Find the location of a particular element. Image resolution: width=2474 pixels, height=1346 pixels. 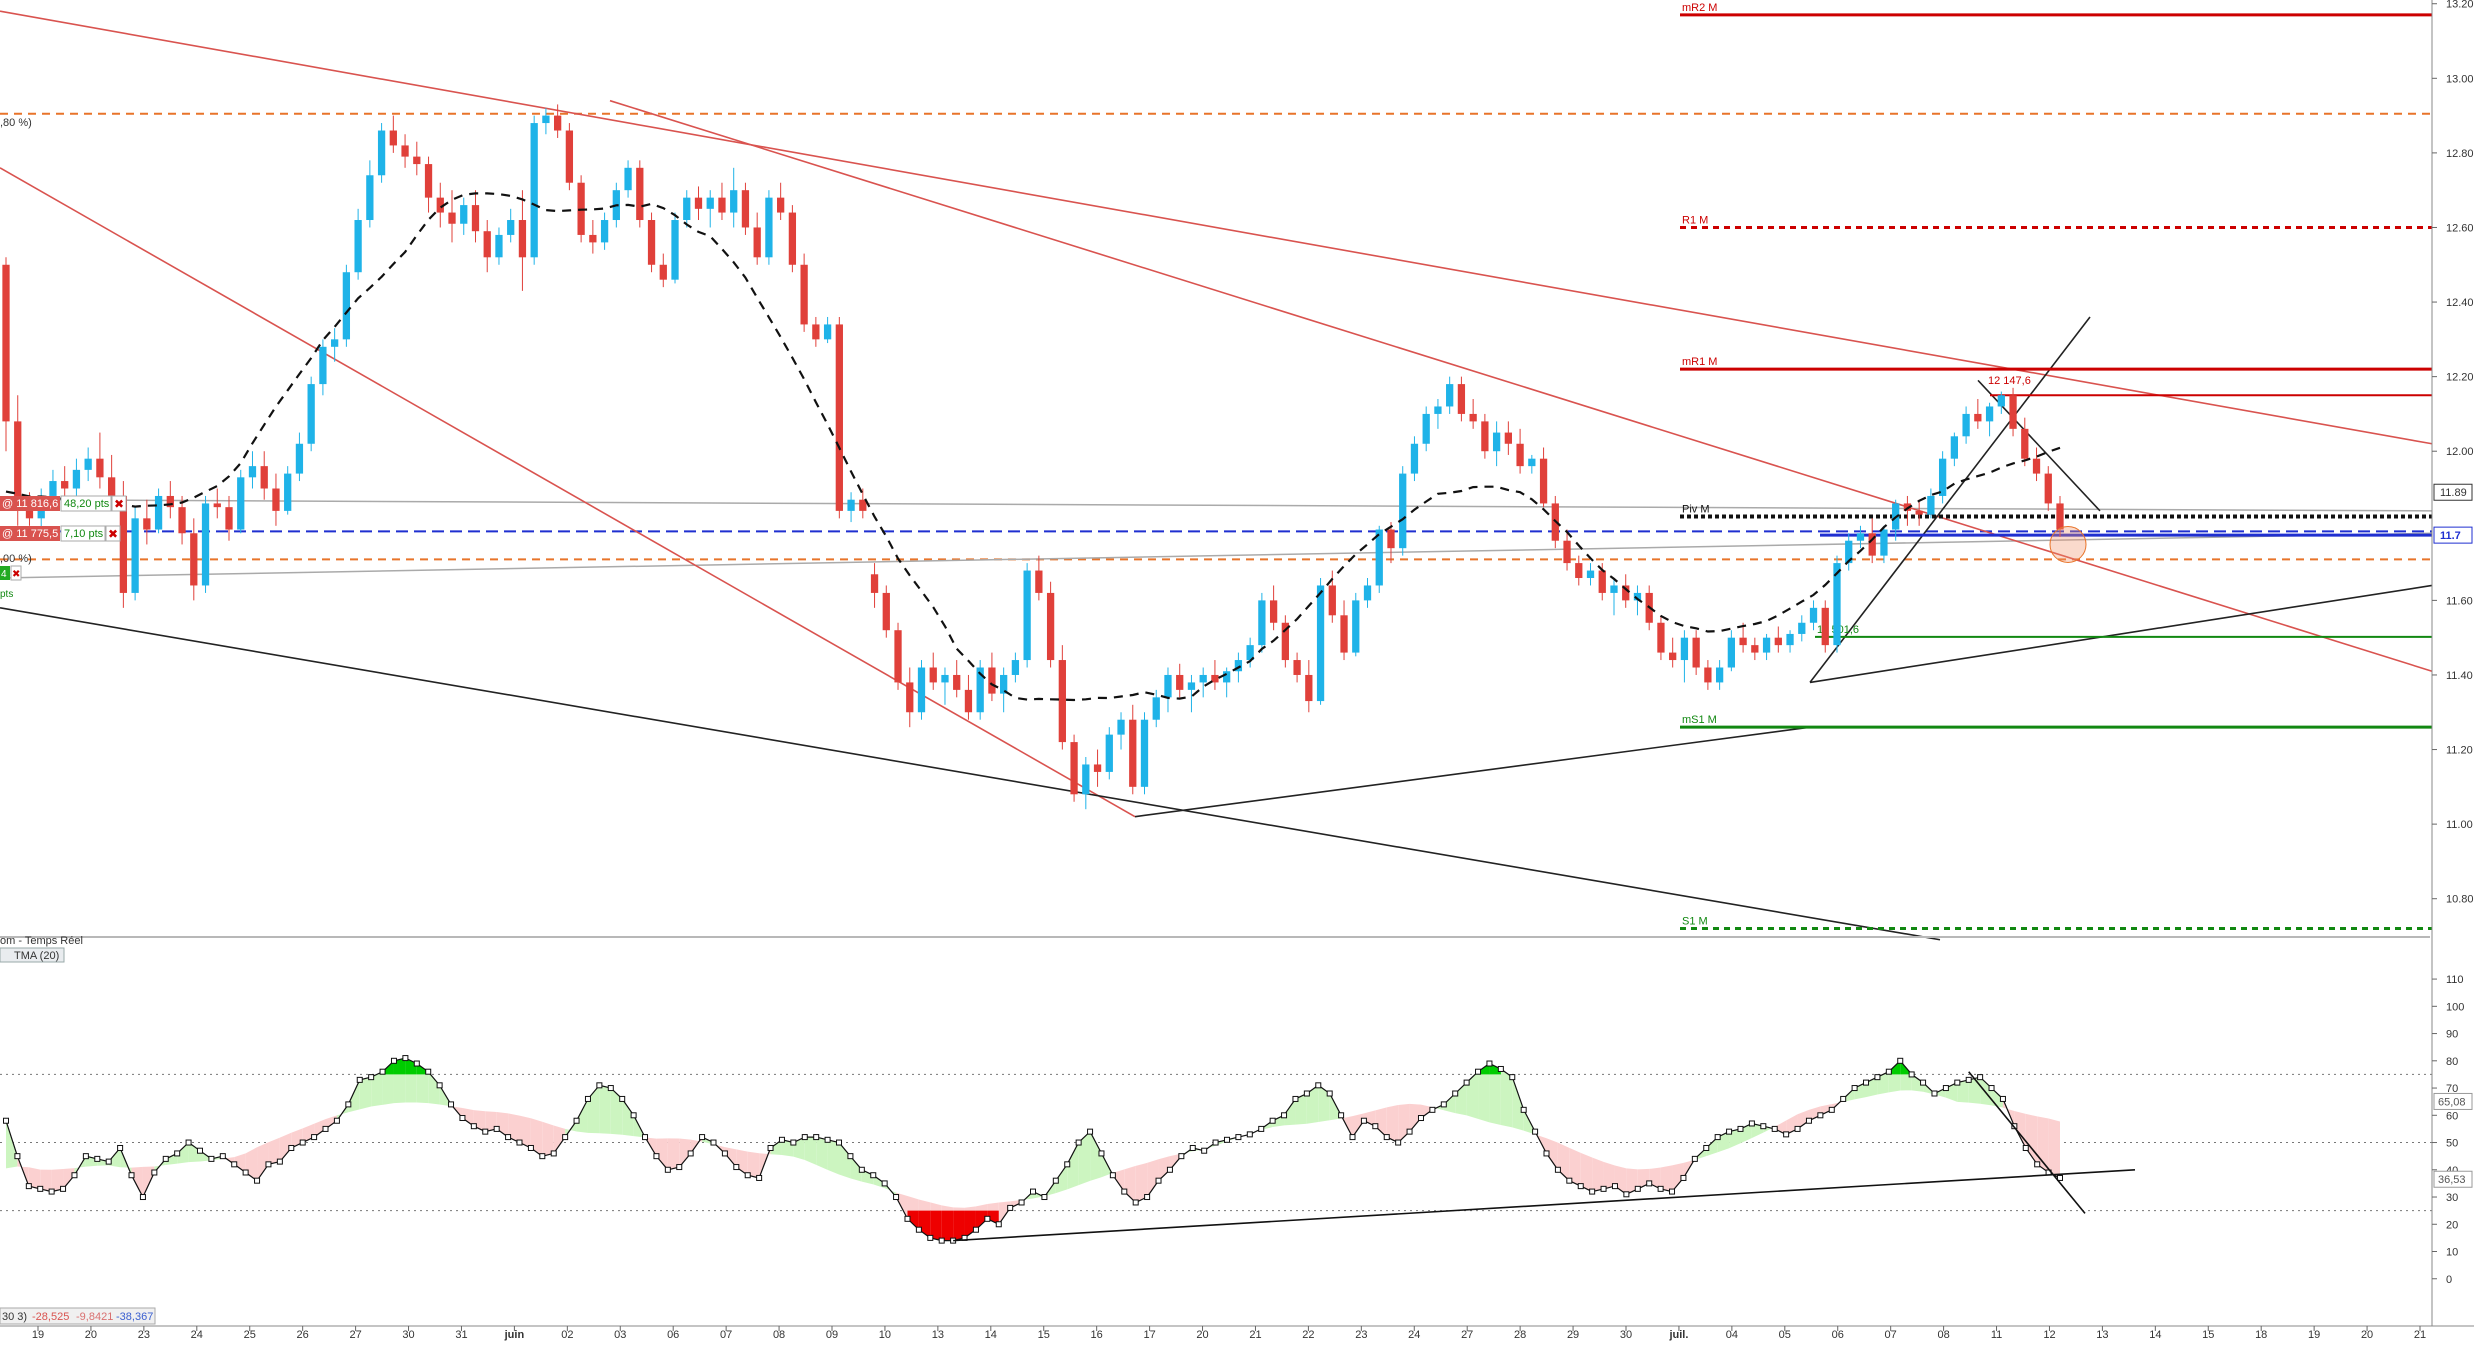

x-tick-label: 15 is located at coordinates (1044, 1335).